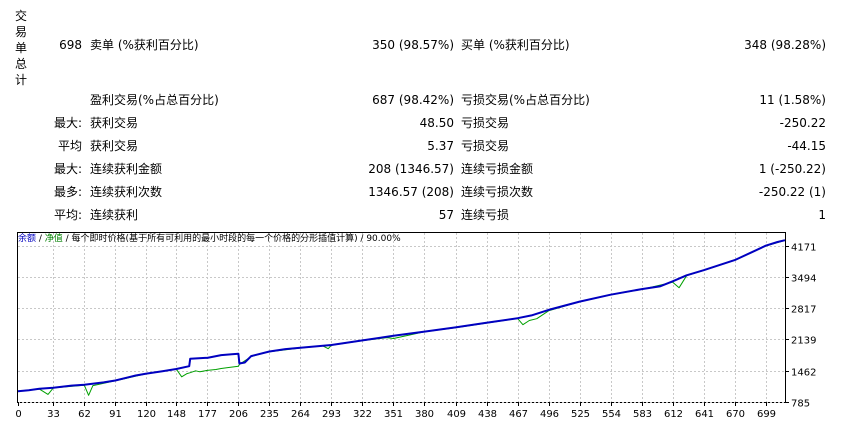  I want to click on y-tick-label: 1462, so click(803, 373).